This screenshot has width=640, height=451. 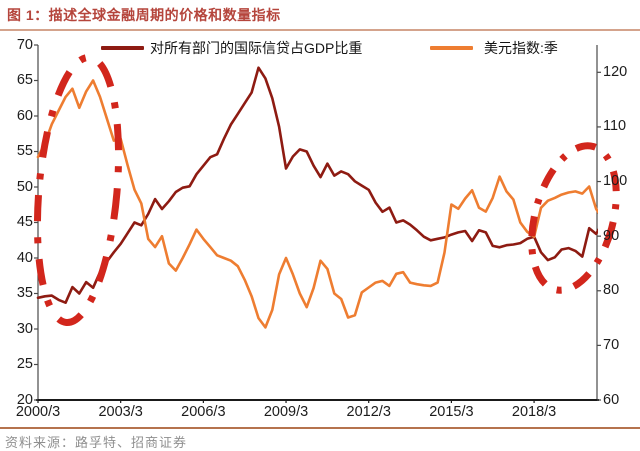 What do you see at coordinates (24, 257) in the screenshot?
I see `y-left-tick-label-40: 40` at bounding box center [24, 257].